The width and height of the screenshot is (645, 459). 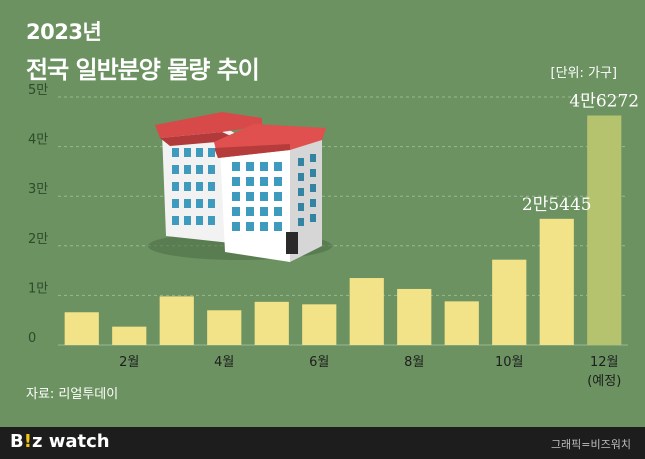 I want to click on data-labels: 2만5445 4만6272, so click(x=580, y=152).